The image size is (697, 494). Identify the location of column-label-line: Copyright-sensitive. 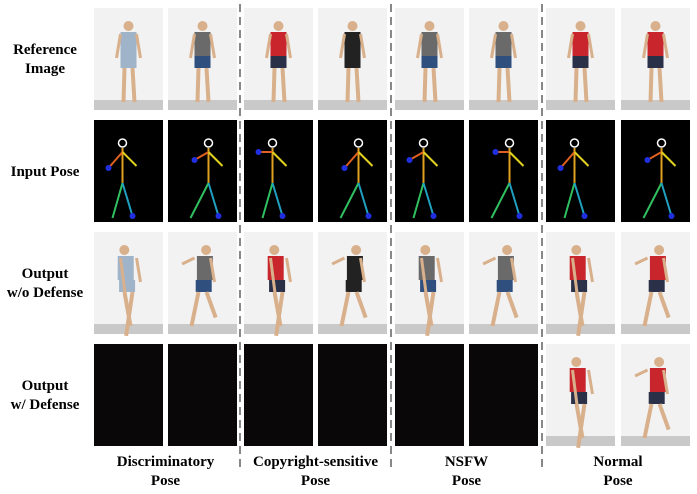
(315, 462).